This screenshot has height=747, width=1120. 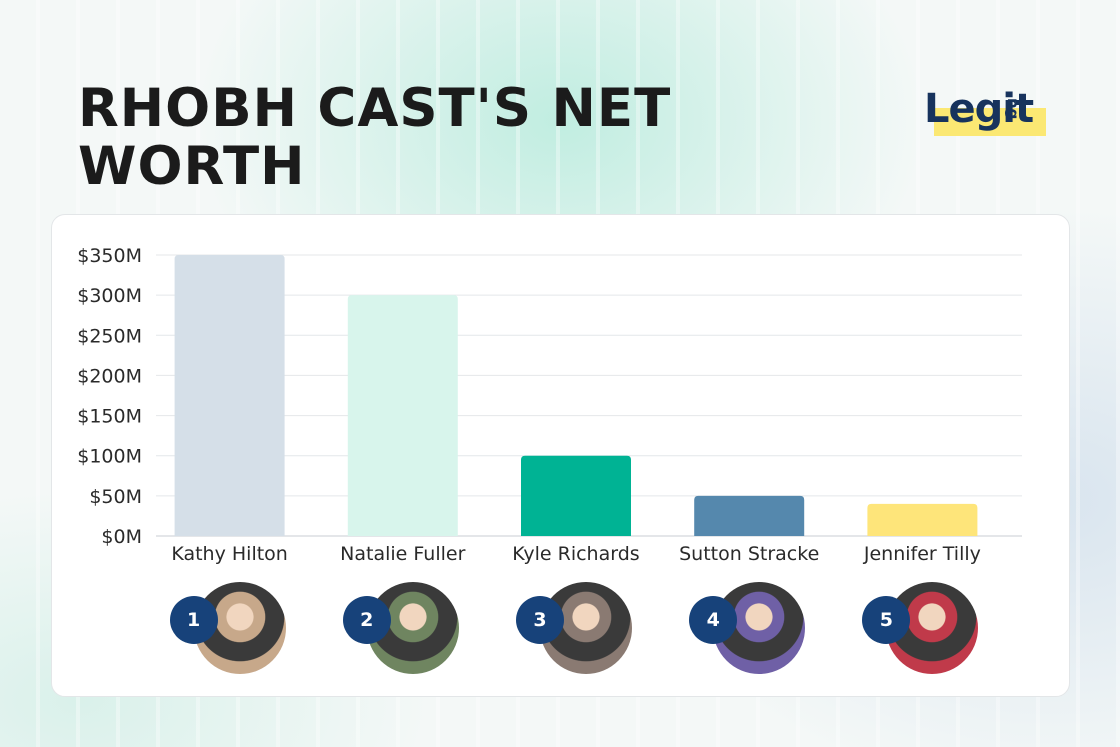 I want to click on x-category-label: Kyle Richards, so click(x=575, y=554).